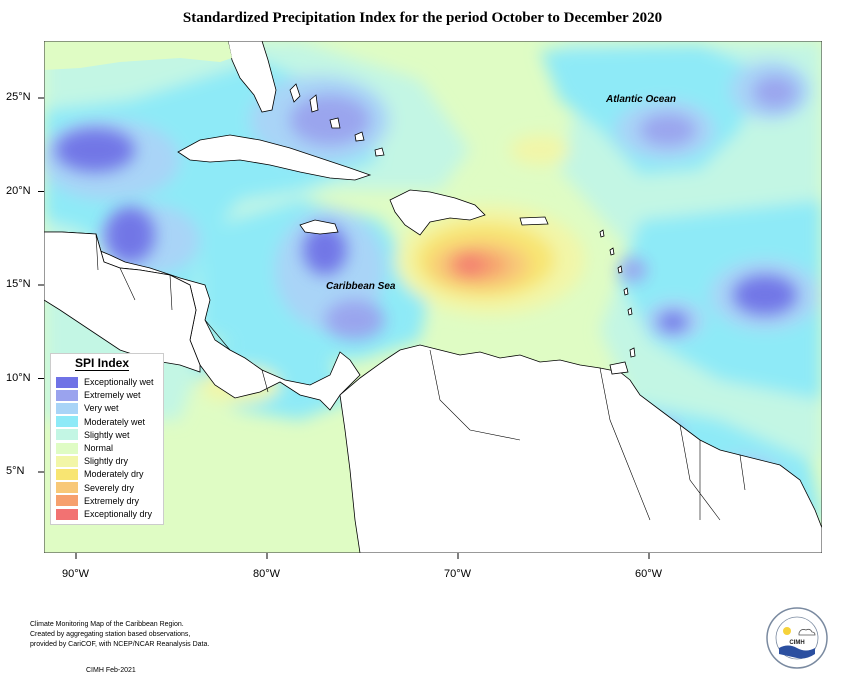 The image size is (845, 684). I want to click on legend-item: Normal, so click(84, 448).